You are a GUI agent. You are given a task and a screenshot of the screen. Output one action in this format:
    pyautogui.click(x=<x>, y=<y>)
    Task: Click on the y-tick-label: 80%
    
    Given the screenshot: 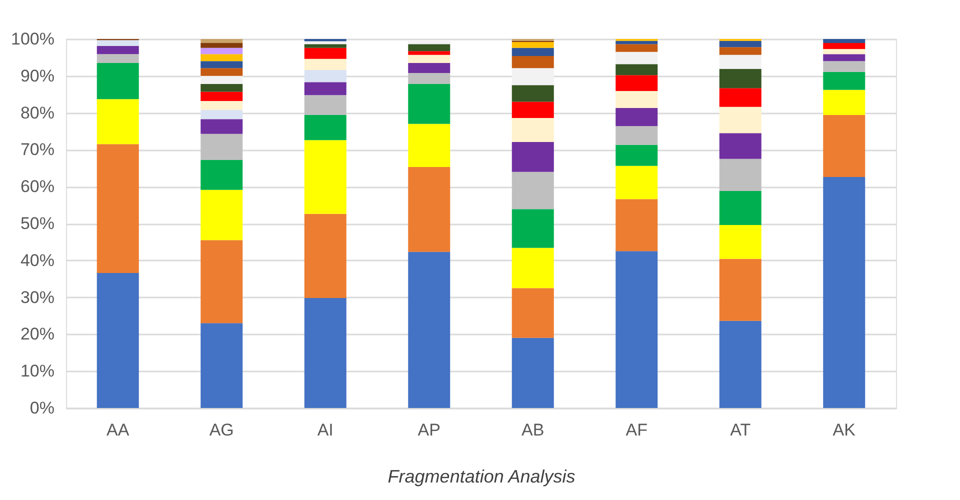 What is the action you would take?
    pyautogui.click(x=37, y=112)
    